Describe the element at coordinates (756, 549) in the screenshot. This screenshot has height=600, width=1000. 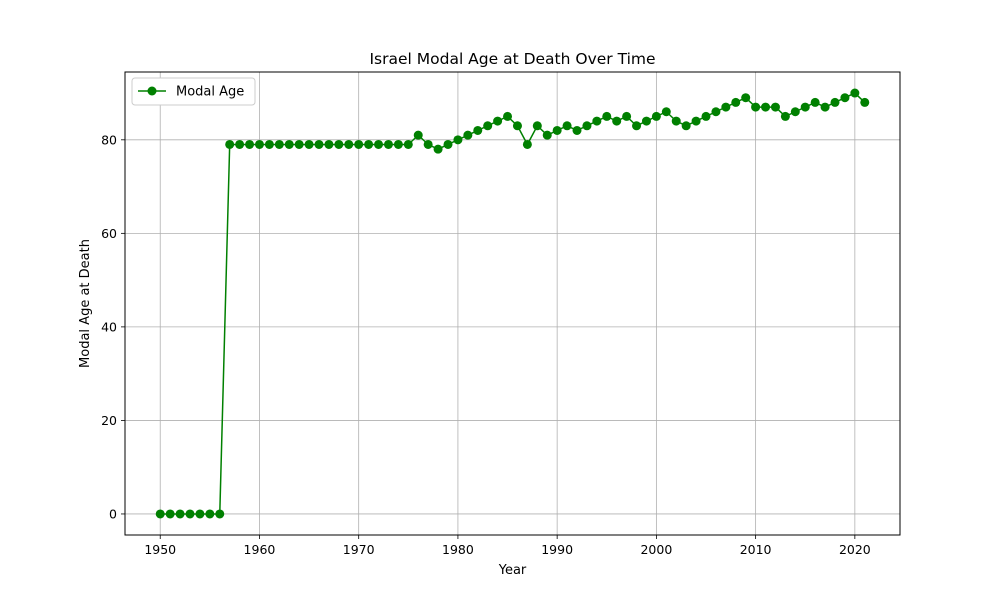
I see `x-tick-label: 2010` at that location.